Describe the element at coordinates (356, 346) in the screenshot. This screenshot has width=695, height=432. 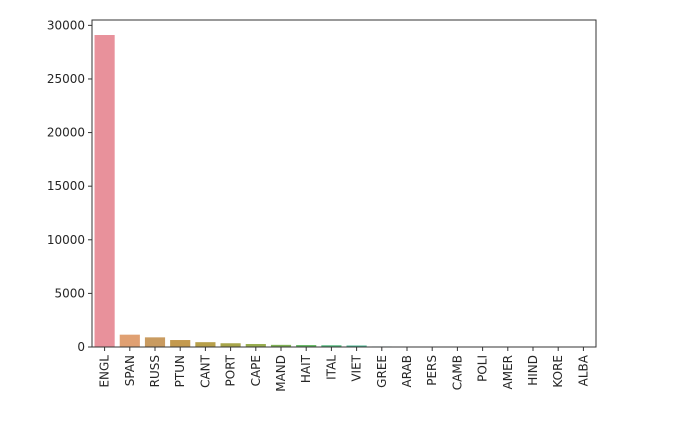
I see `bar-viet` at that location.